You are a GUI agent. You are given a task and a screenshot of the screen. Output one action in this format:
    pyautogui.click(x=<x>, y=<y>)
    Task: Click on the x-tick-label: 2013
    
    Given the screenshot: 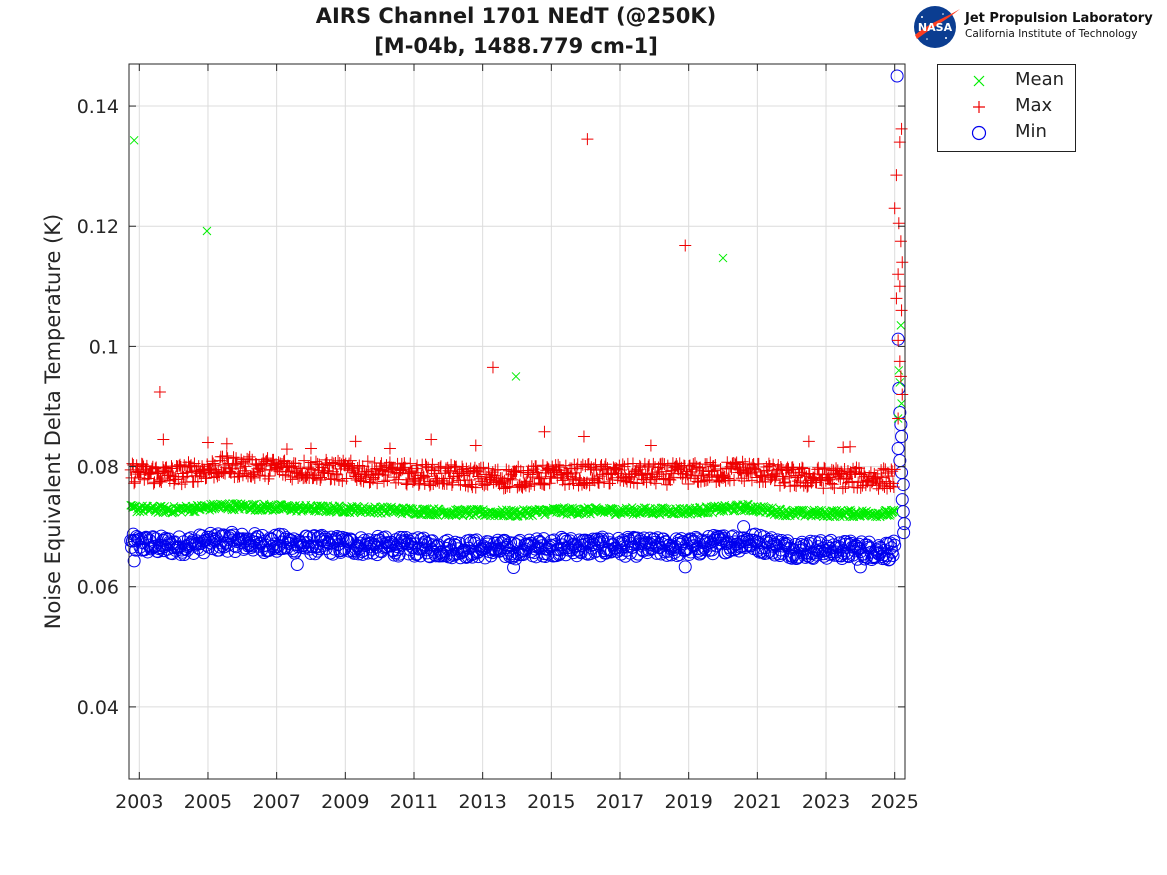 What is the action you would take?
    pyautogui.click(x=482, y=802)
    